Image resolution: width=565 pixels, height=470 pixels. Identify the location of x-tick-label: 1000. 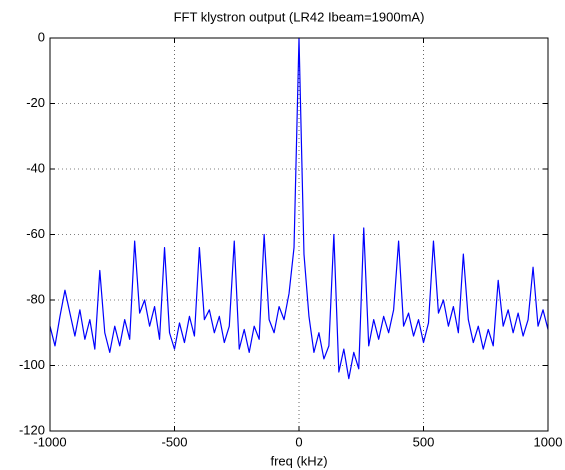
(548, 441).